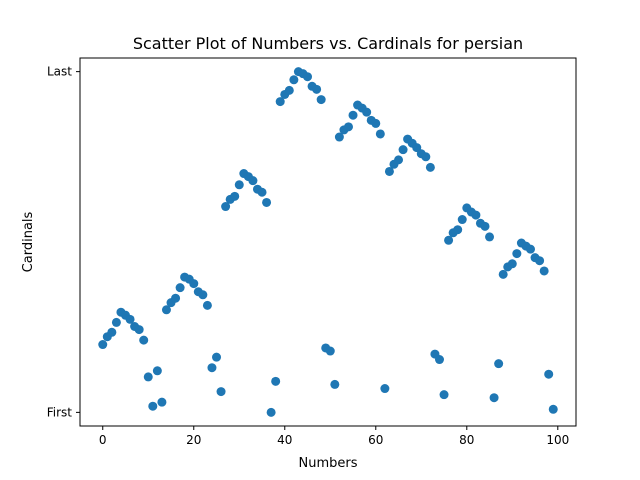  I want to click on x-axis-label: Numbers, so click(328, 463).